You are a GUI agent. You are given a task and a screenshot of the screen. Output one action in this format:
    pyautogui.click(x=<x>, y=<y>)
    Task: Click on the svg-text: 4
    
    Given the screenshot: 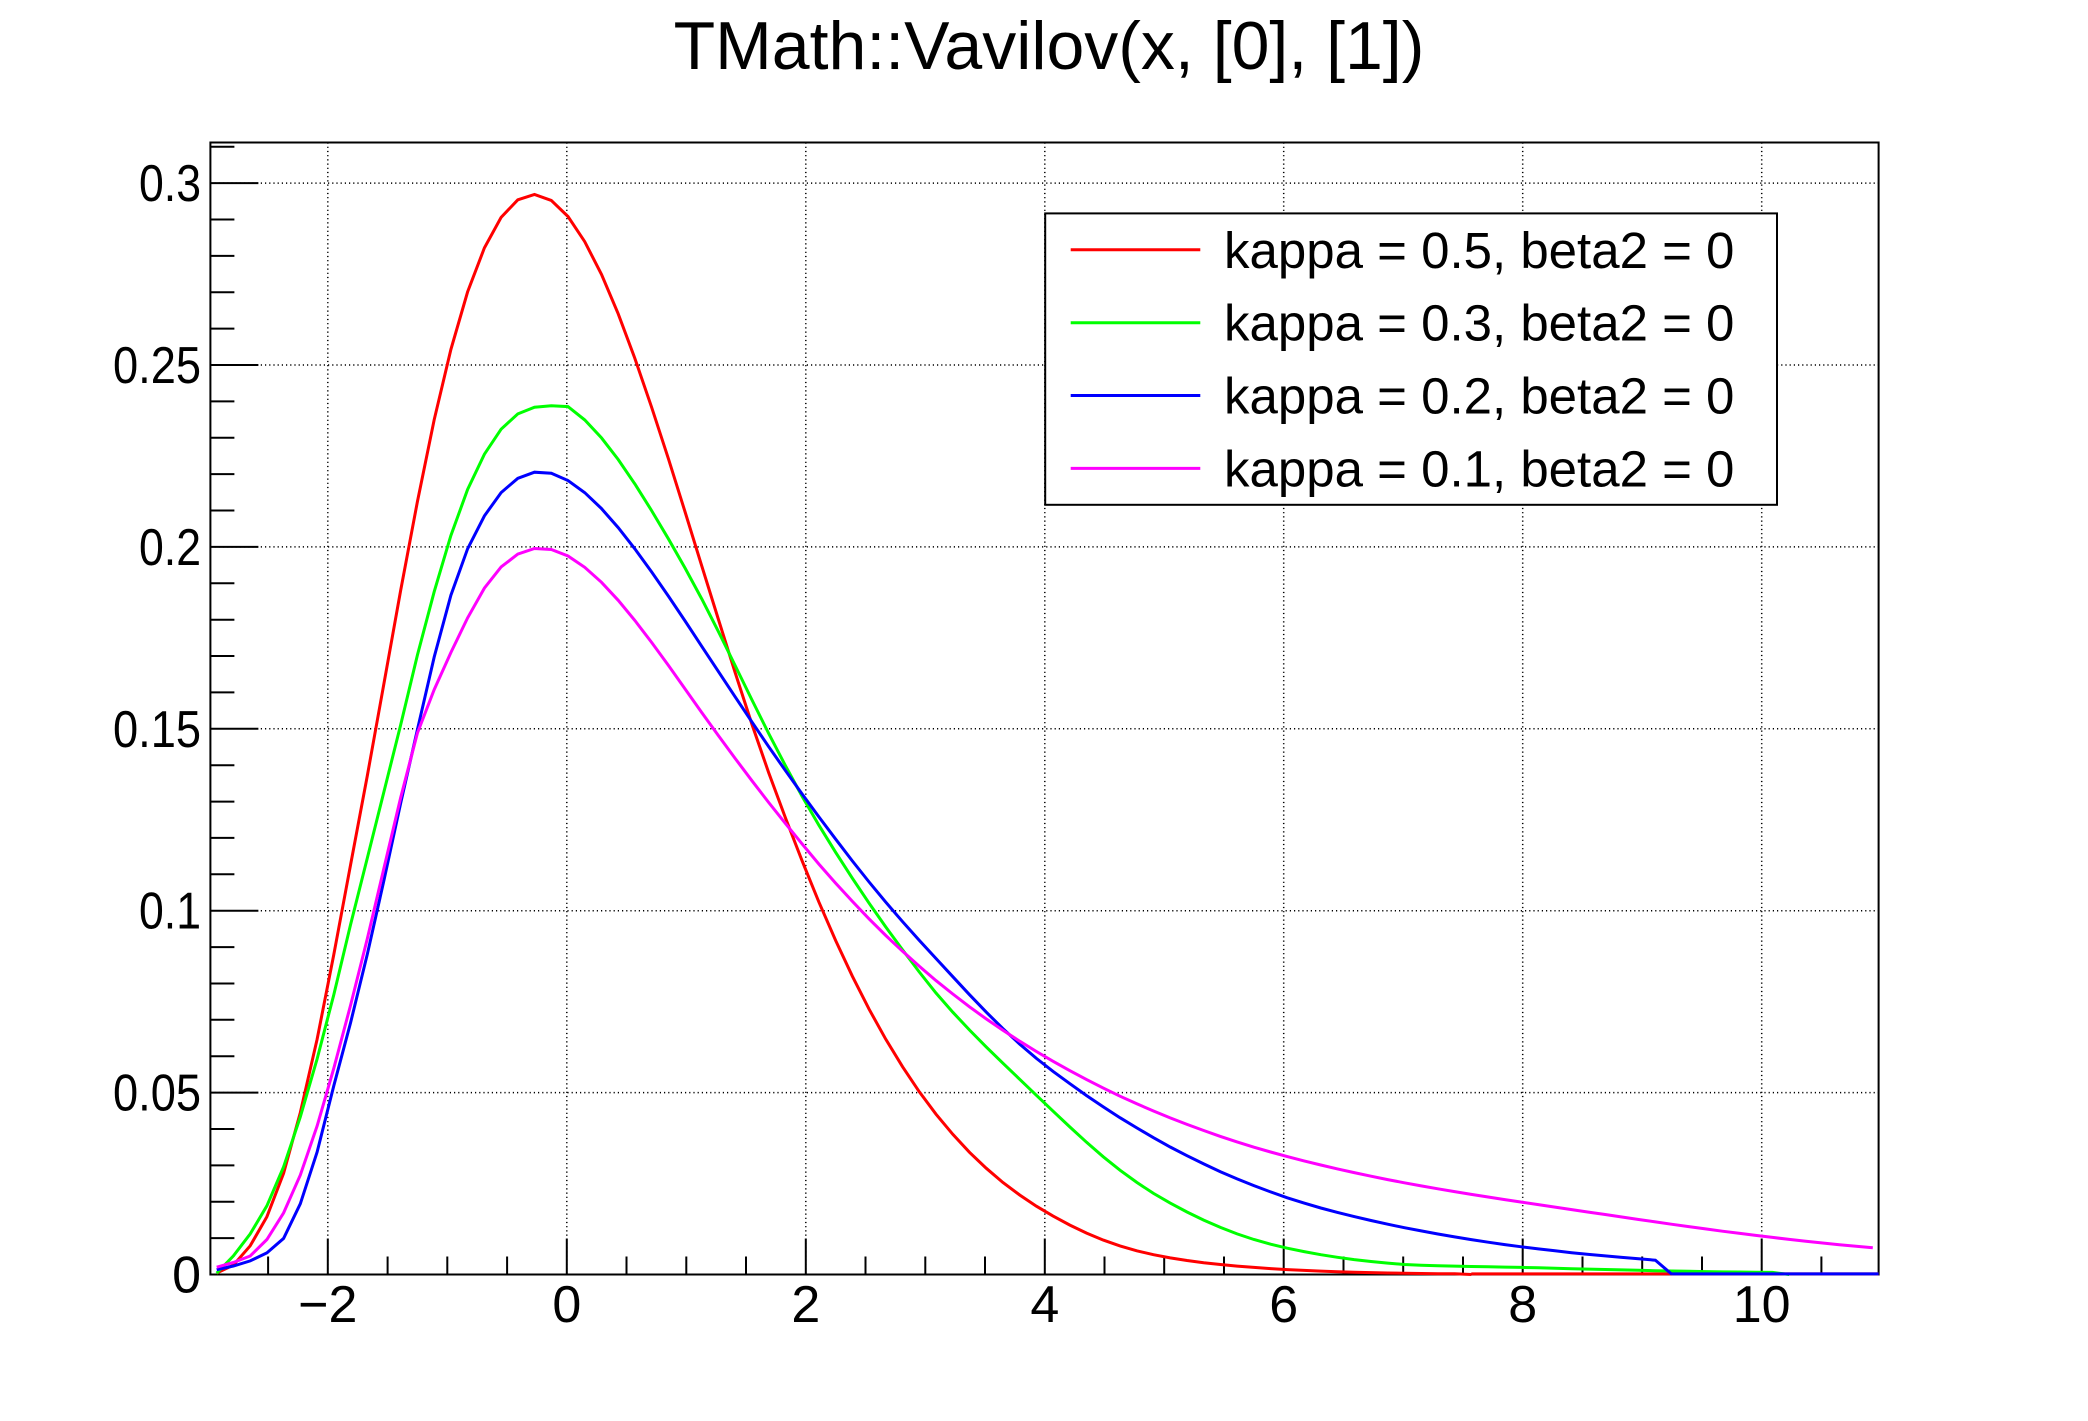 What is the action you would take?
    pyautogui.click(x=1044, y=1305)
    